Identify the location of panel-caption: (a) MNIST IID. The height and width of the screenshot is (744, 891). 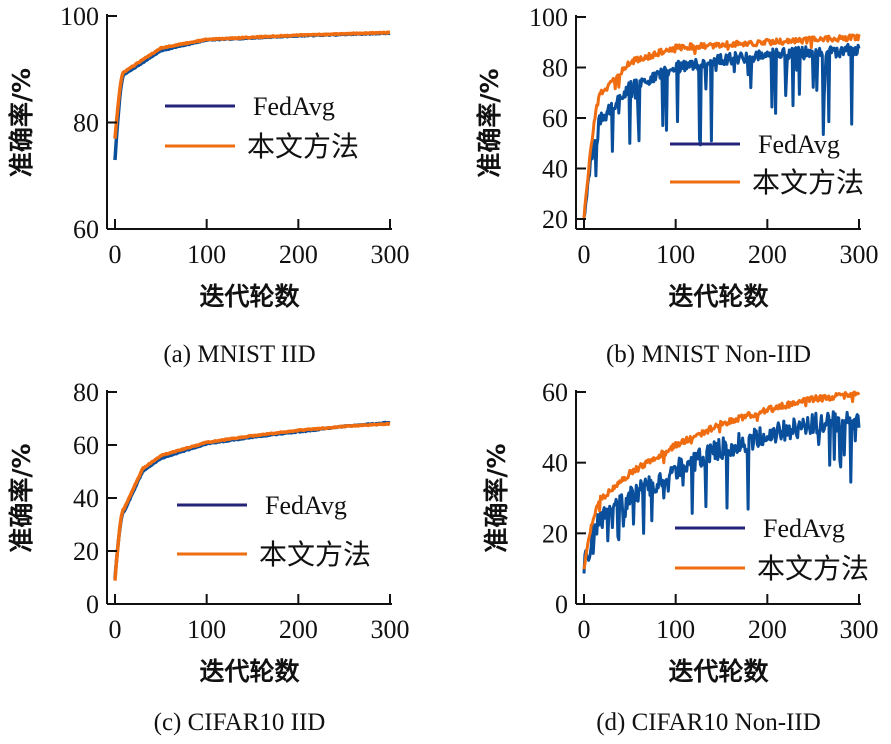
(239, 354).